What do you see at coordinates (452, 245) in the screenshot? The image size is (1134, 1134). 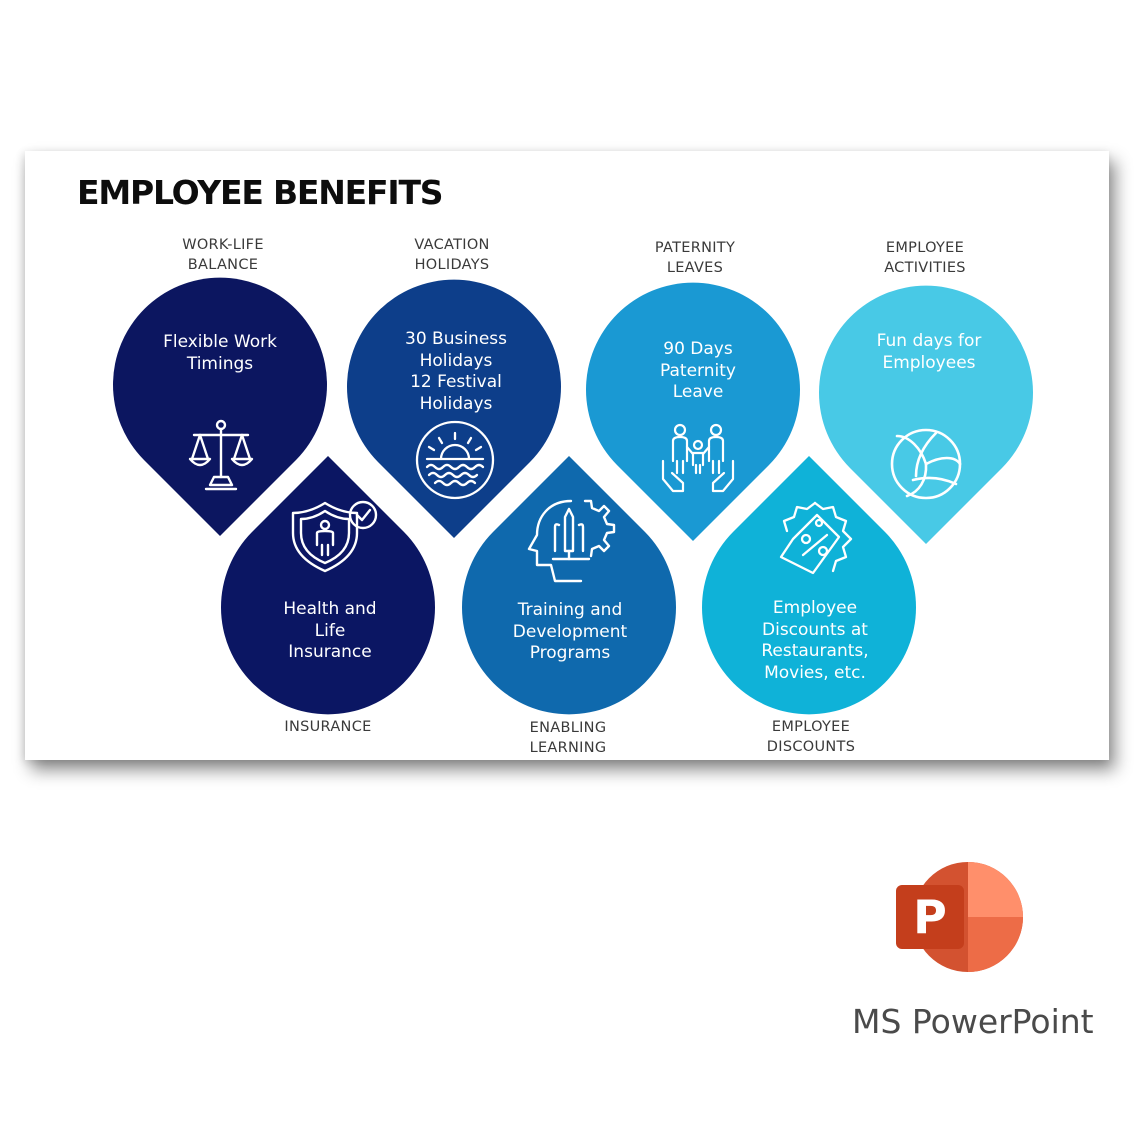 I see `caption-line: VACATION` at bounding box center [452, 245].